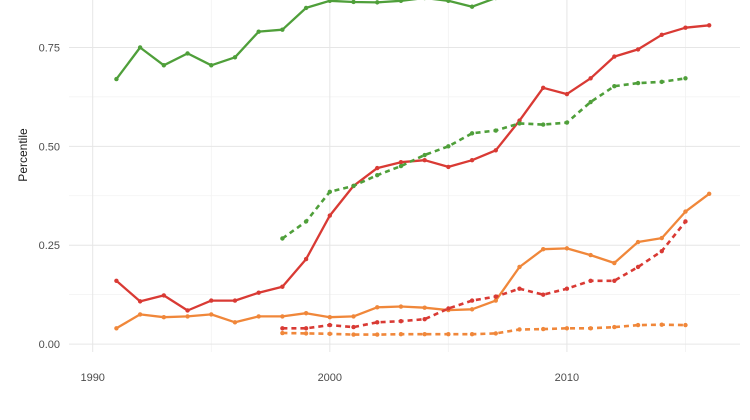 The width and height of the screenshot is (750, 420). I want to click on x-tick-label: 1990, so click(92, 378).